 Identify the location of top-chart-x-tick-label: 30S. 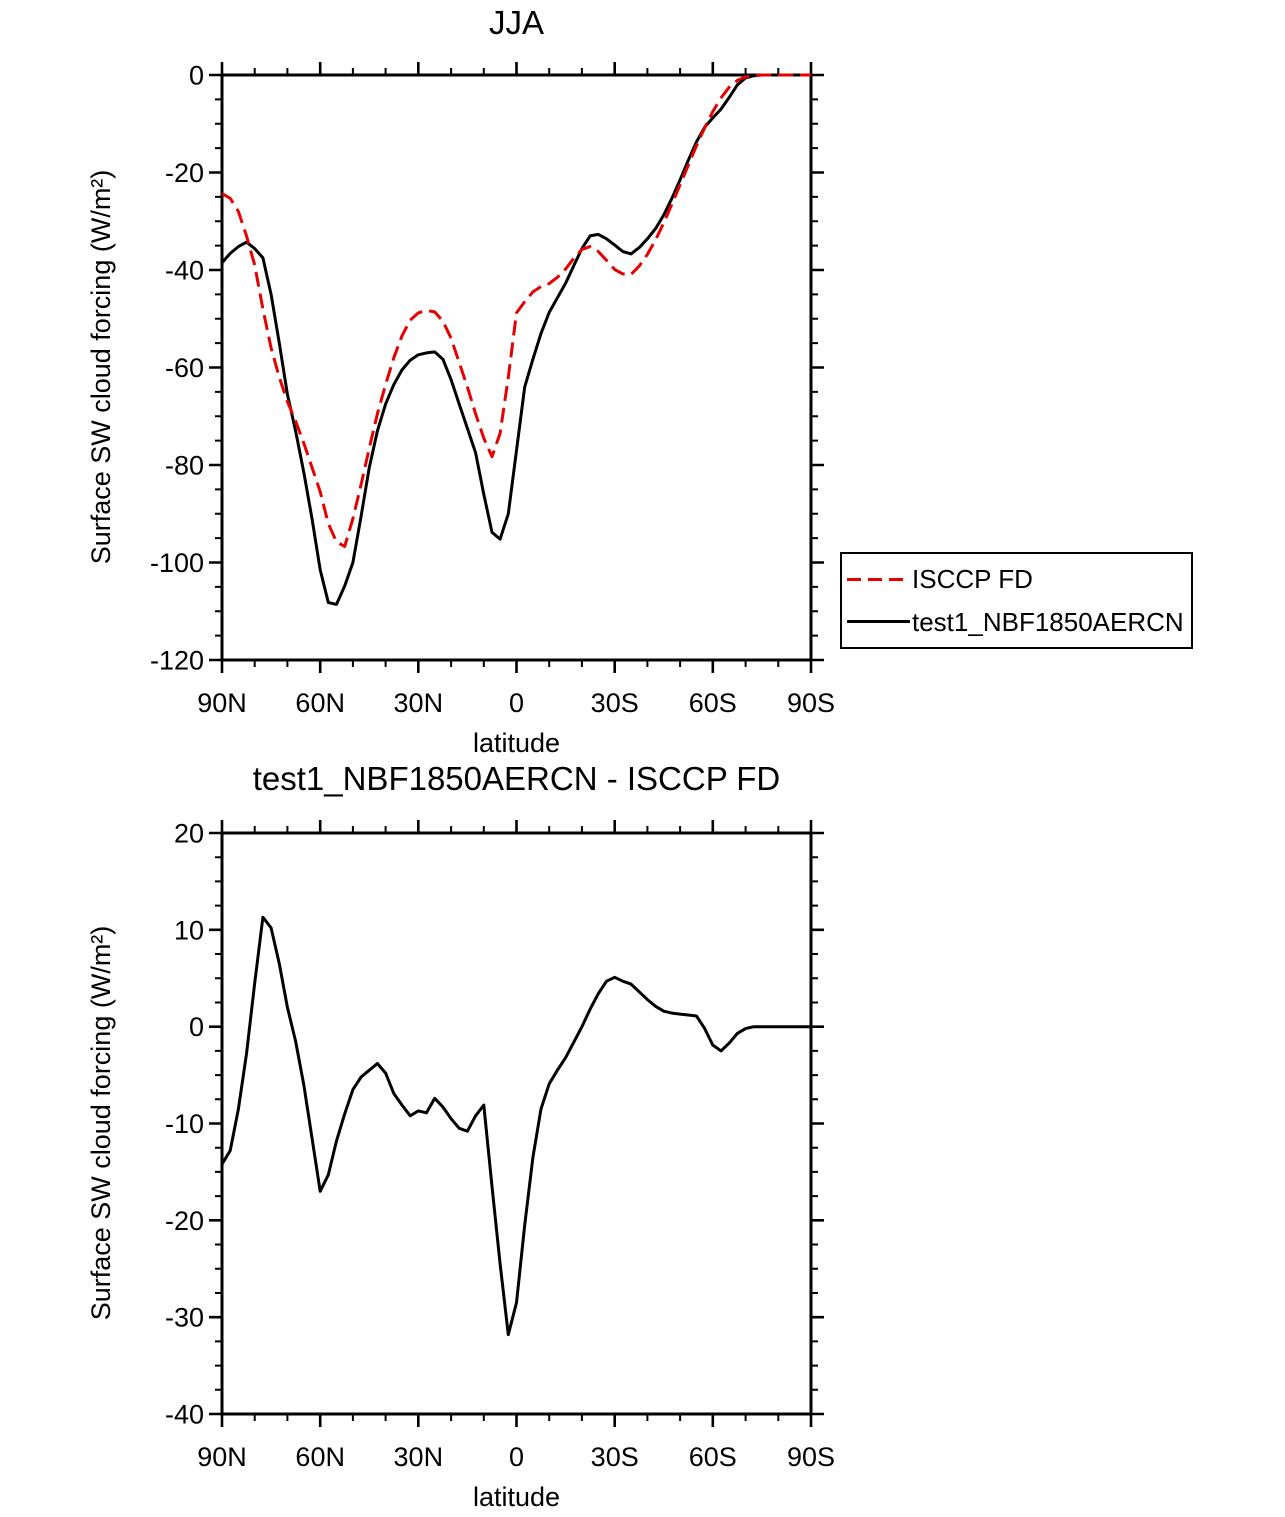
(615, 703).